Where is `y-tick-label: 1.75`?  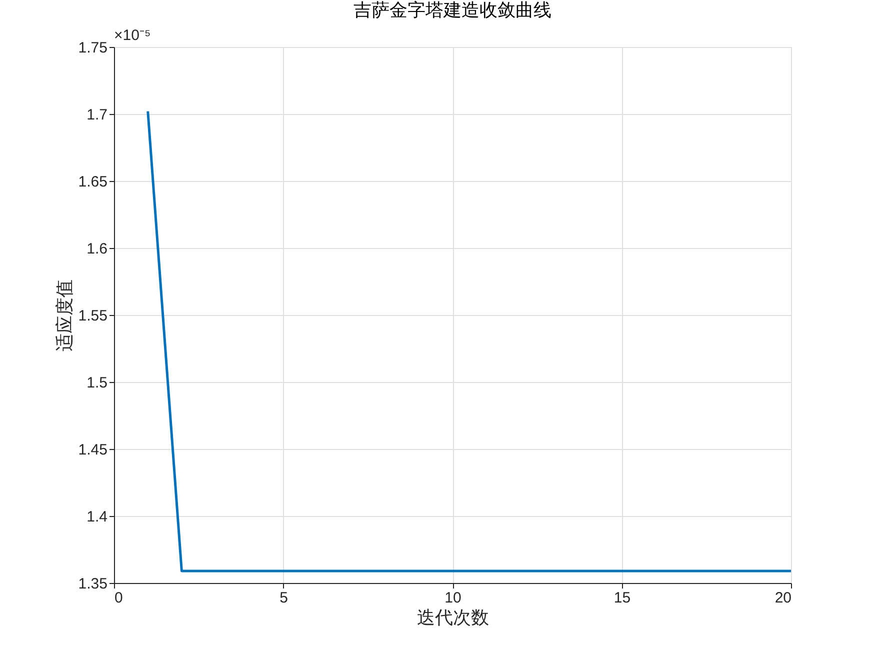
y-tick-label: 1.75 is located at coordinates (93, 48).